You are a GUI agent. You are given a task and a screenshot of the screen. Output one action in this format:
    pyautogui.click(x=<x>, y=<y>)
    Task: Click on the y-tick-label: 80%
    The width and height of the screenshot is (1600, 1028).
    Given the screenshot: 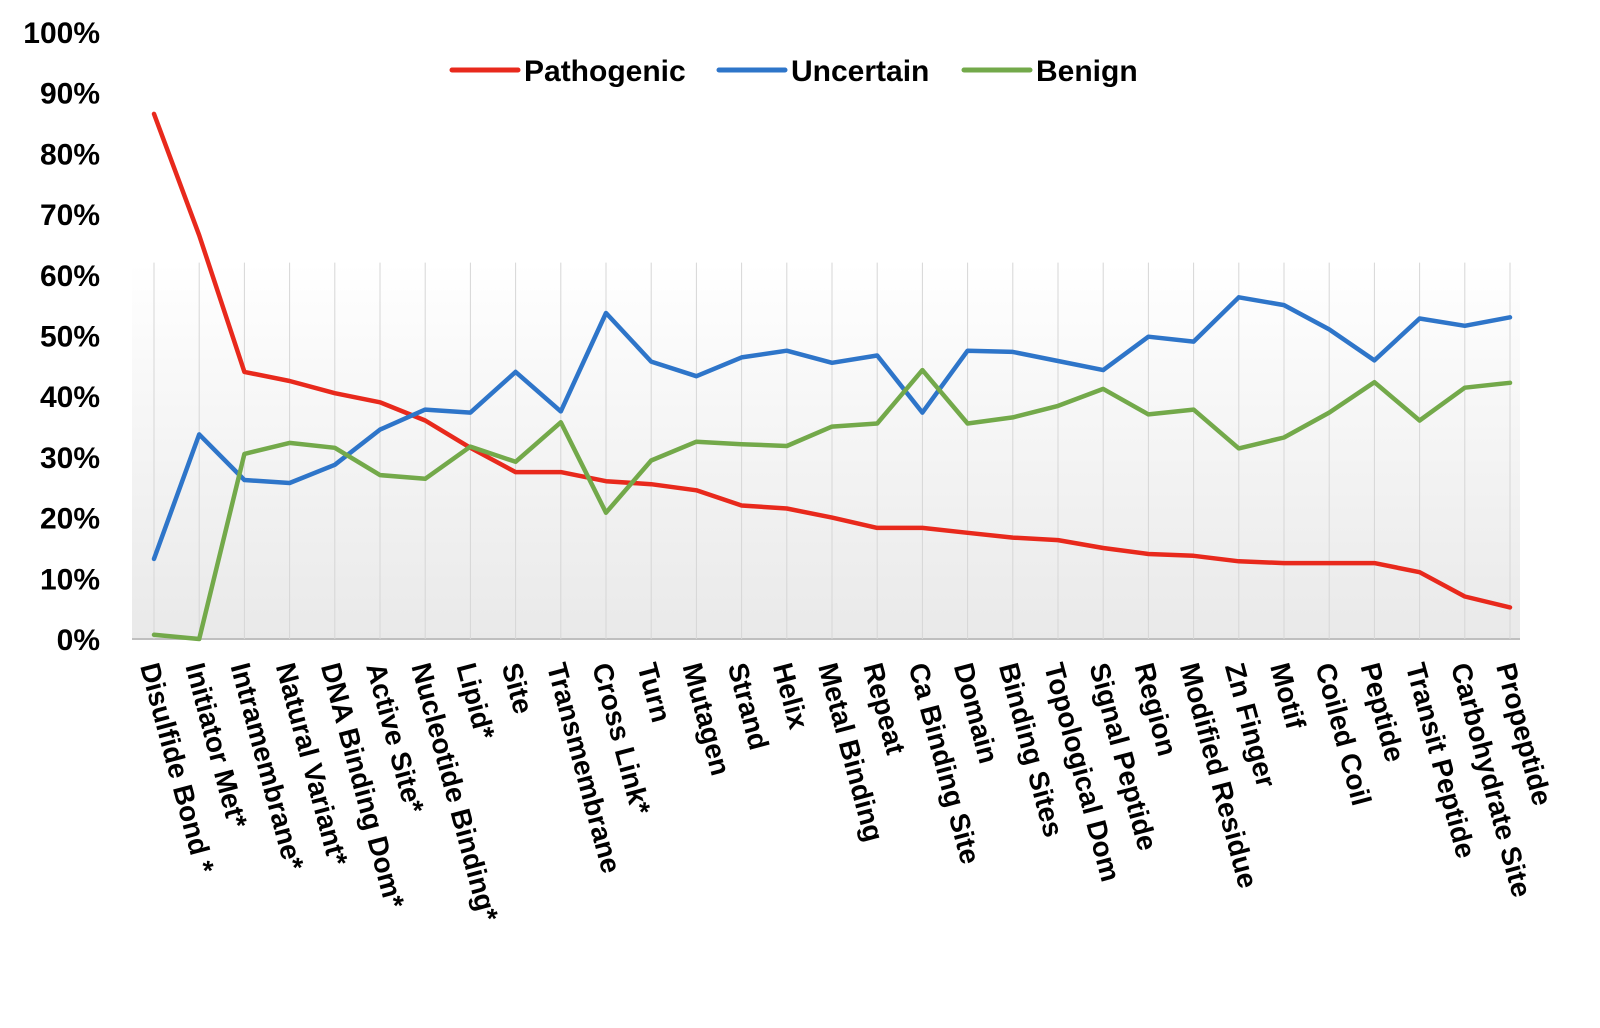 What is the action you would take?
    pyautogui.click(x=70, y=154)
    